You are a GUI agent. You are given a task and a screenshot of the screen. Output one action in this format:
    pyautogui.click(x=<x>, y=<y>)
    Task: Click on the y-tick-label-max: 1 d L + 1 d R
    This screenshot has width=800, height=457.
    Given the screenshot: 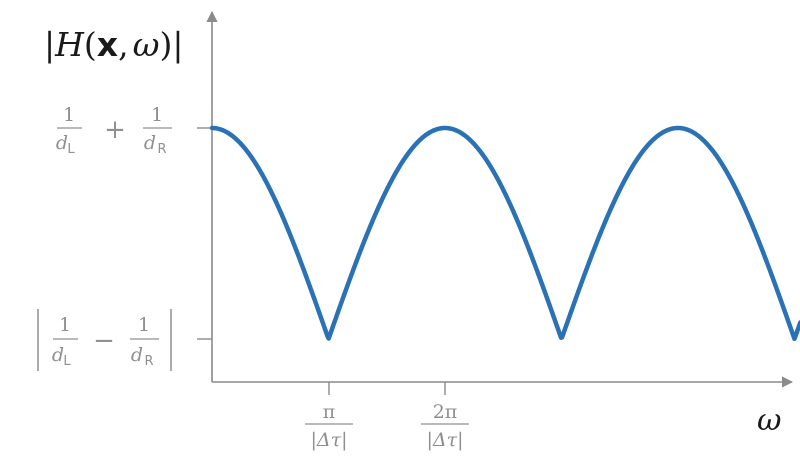 What is the action you would take?
    pyautogui.click(x=114, y=130)
    